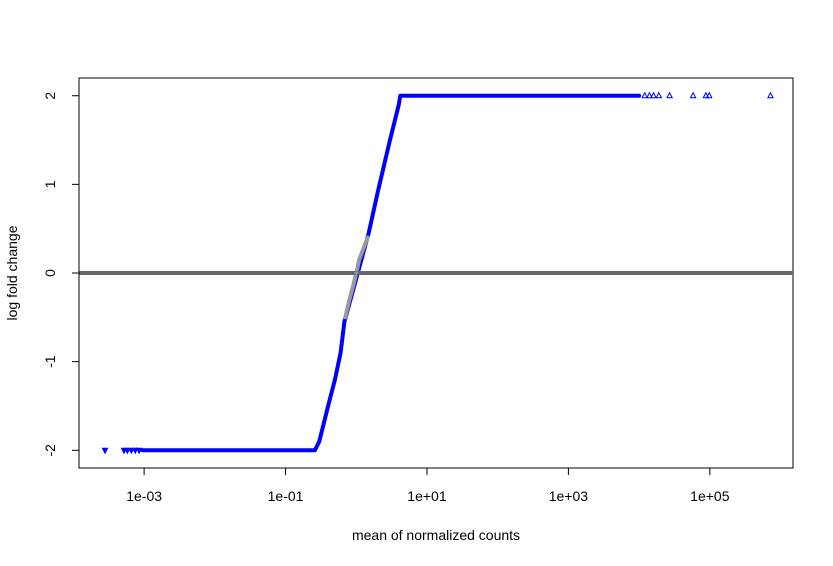  What do you see at coordinates (50, 361) in the screenshot?
I see `y-tick-label: -1` at bounding box center [50, 361].